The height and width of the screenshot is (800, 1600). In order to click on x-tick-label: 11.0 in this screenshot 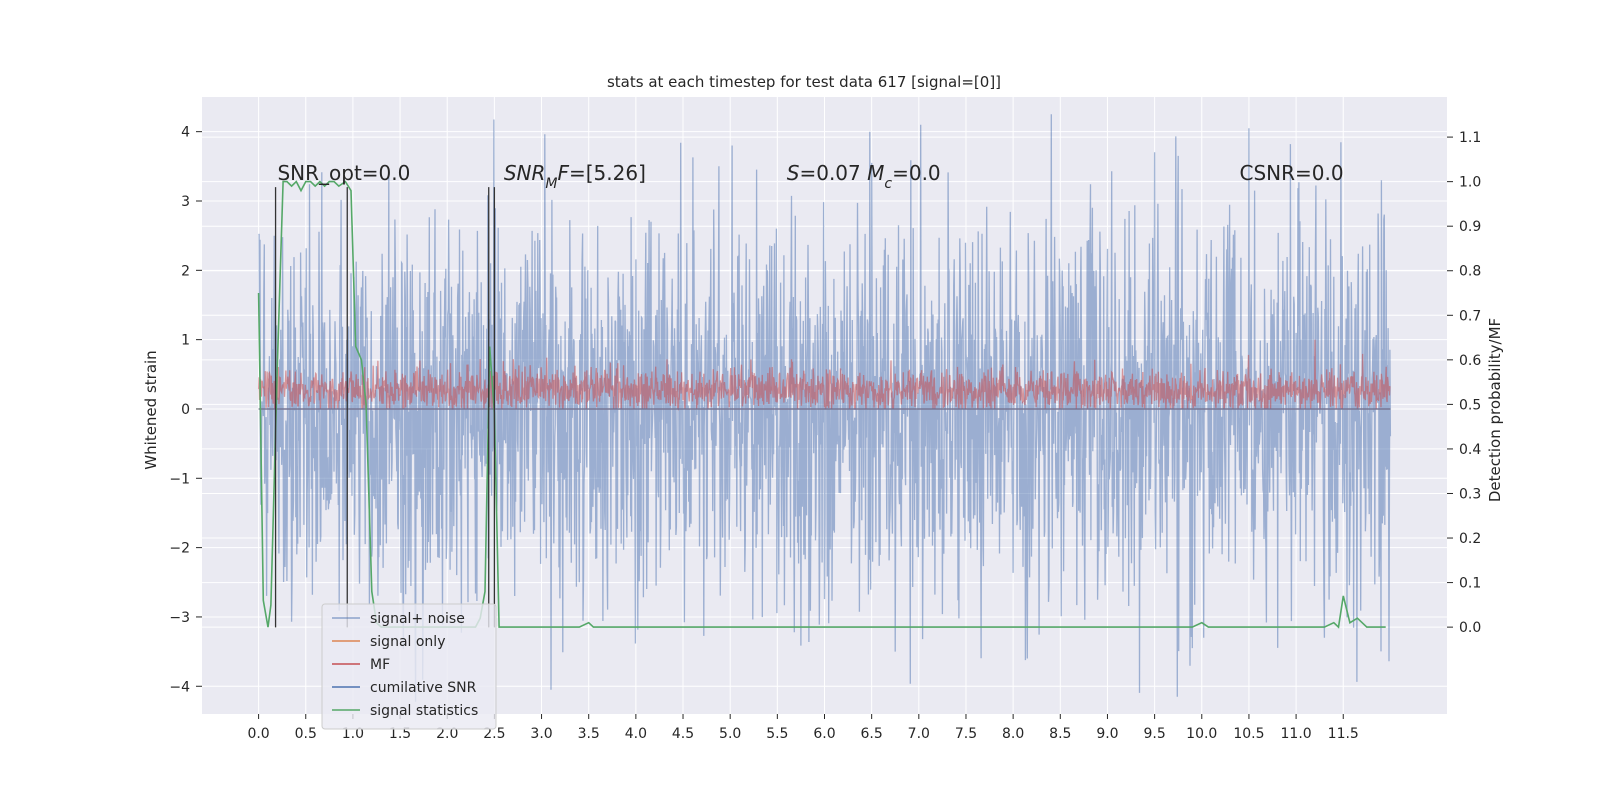, I will do `click(1296, 734)`.